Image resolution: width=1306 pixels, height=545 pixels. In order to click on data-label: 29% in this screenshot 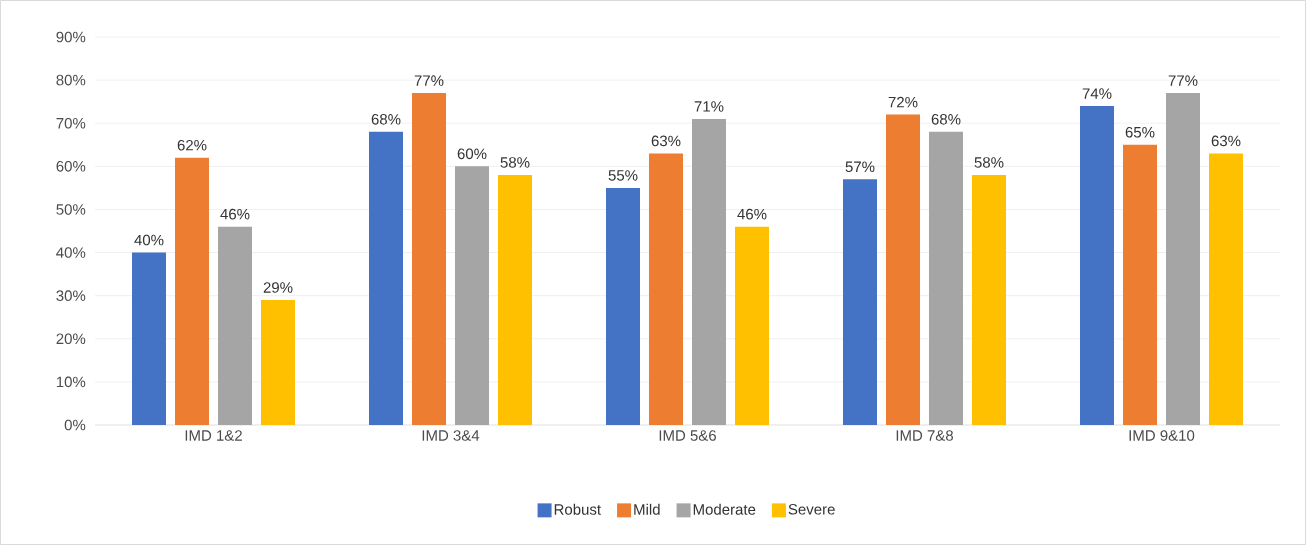, I will do `click(278, 287)`.